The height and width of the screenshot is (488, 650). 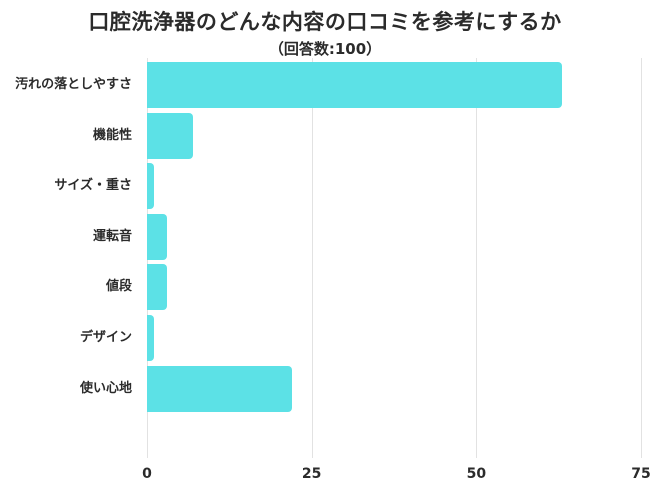 I want to click on category-label: デザイン, so click(x=105, y=337).